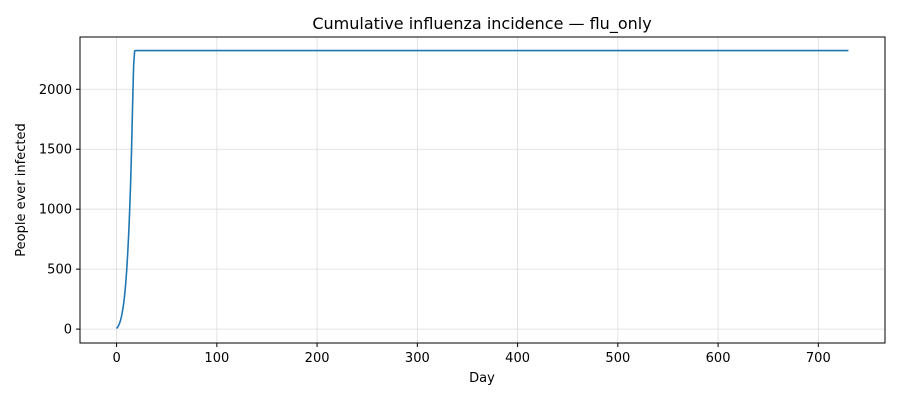 The height and width of the screenshot is (400, 900). I want to click on x-tick-label: 400, so click(517, 358).